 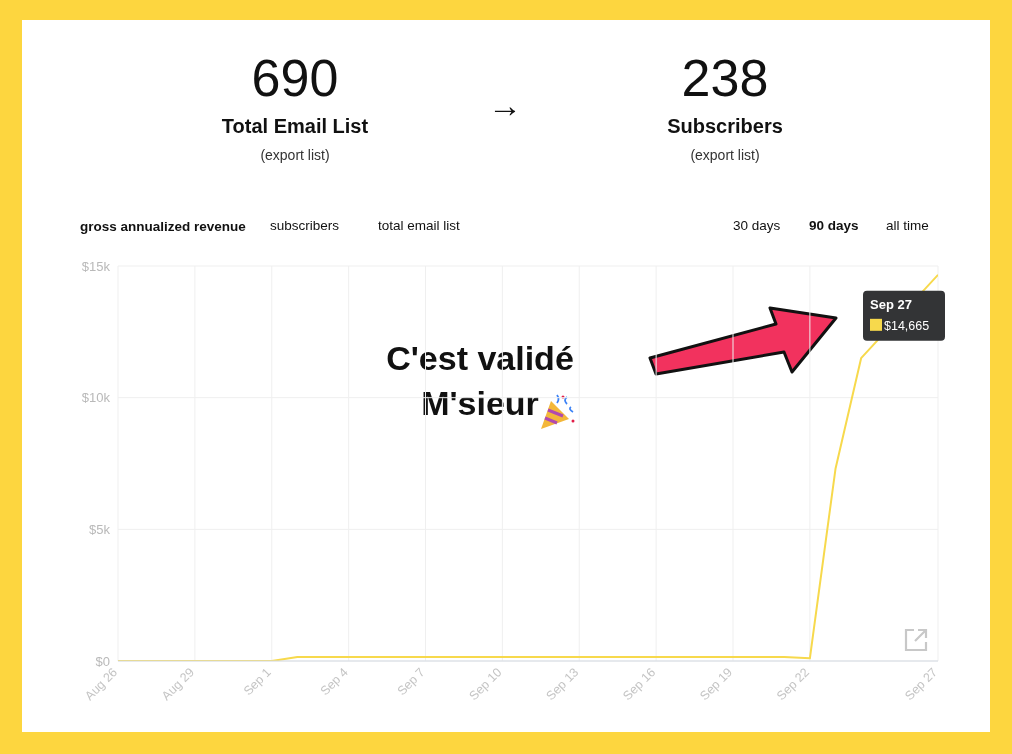 What do you see at coordinates (295, 78) in the screenshot?
I see `text: 690` at bounding box center [295, 78].